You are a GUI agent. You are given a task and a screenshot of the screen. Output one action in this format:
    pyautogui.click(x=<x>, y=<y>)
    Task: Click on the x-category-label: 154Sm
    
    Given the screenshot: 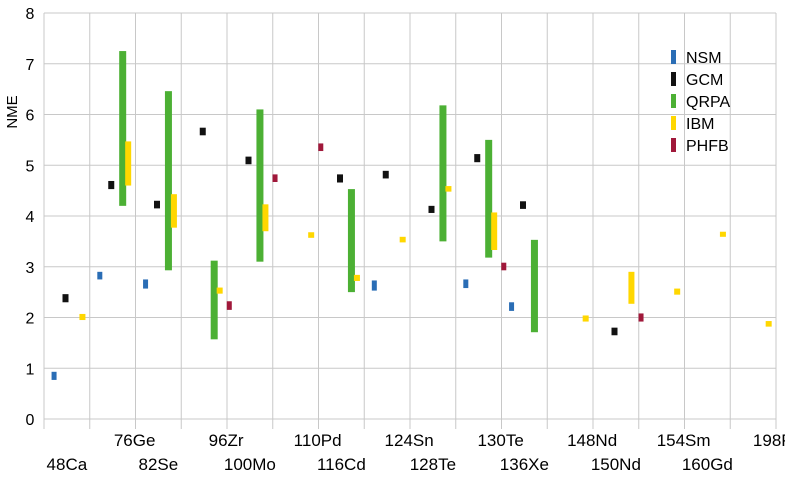 What is the action you would take?
    pyautogui.click(x=684, y=440)
    